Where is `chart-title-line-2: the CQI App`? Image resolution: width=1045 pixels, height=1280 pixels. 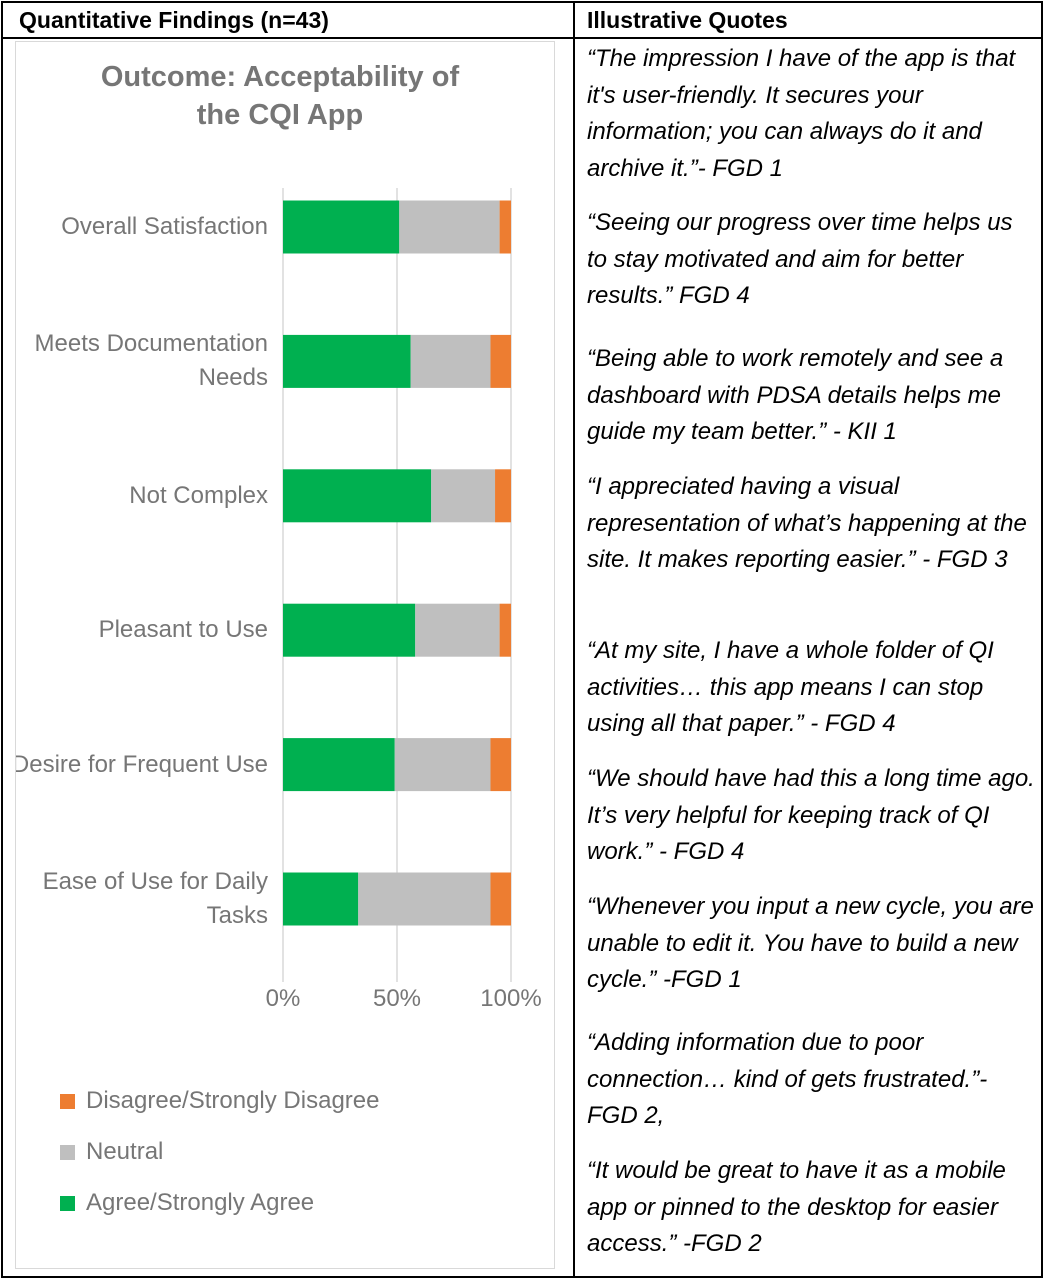
chart-title-line-2: the CQI App is located at coordinates (280, 115).